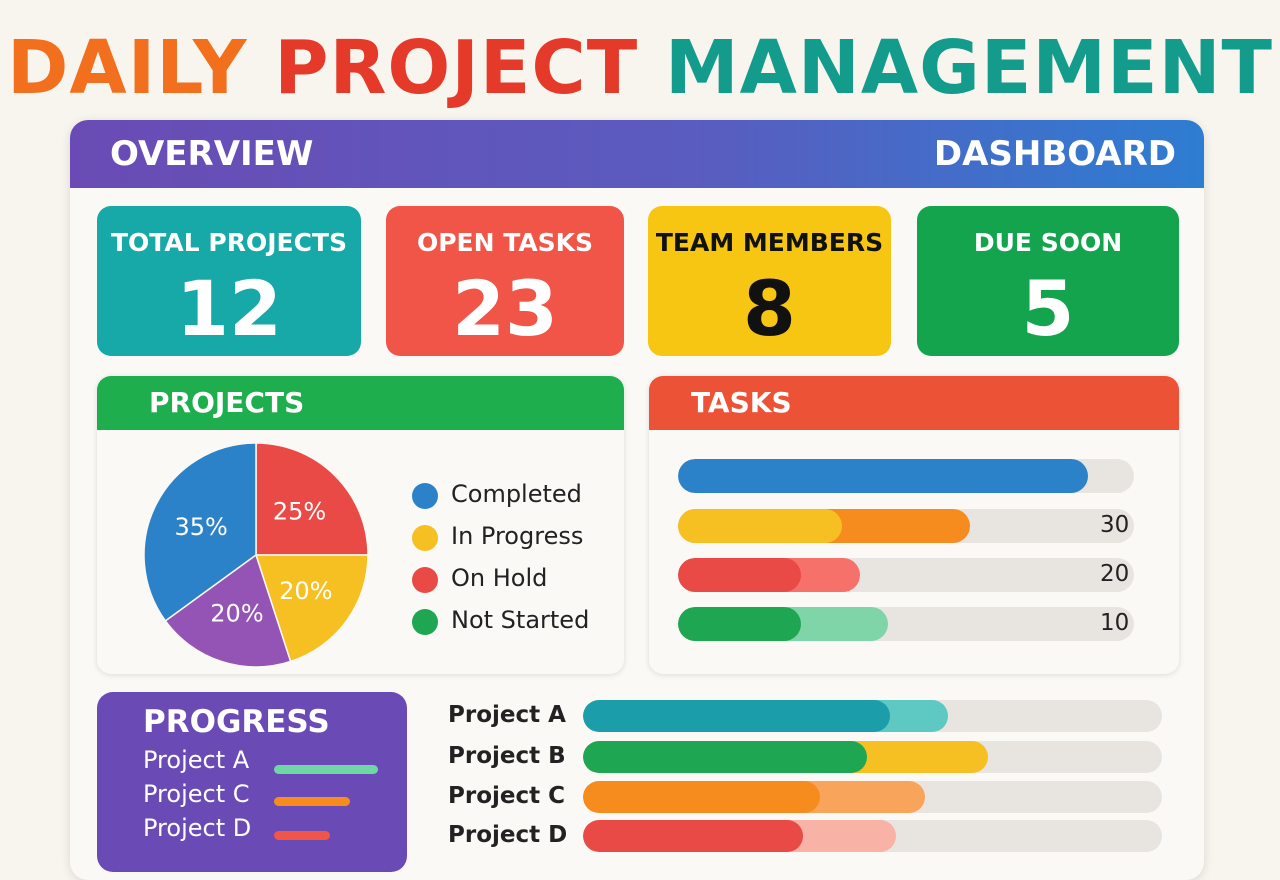 Image resolution: width=1280 pixels, height=880 pixels. What do you see at coordinates (229, 308) in the screenshot?
I see `stat-value: 12` at bounding box center [229, 308].